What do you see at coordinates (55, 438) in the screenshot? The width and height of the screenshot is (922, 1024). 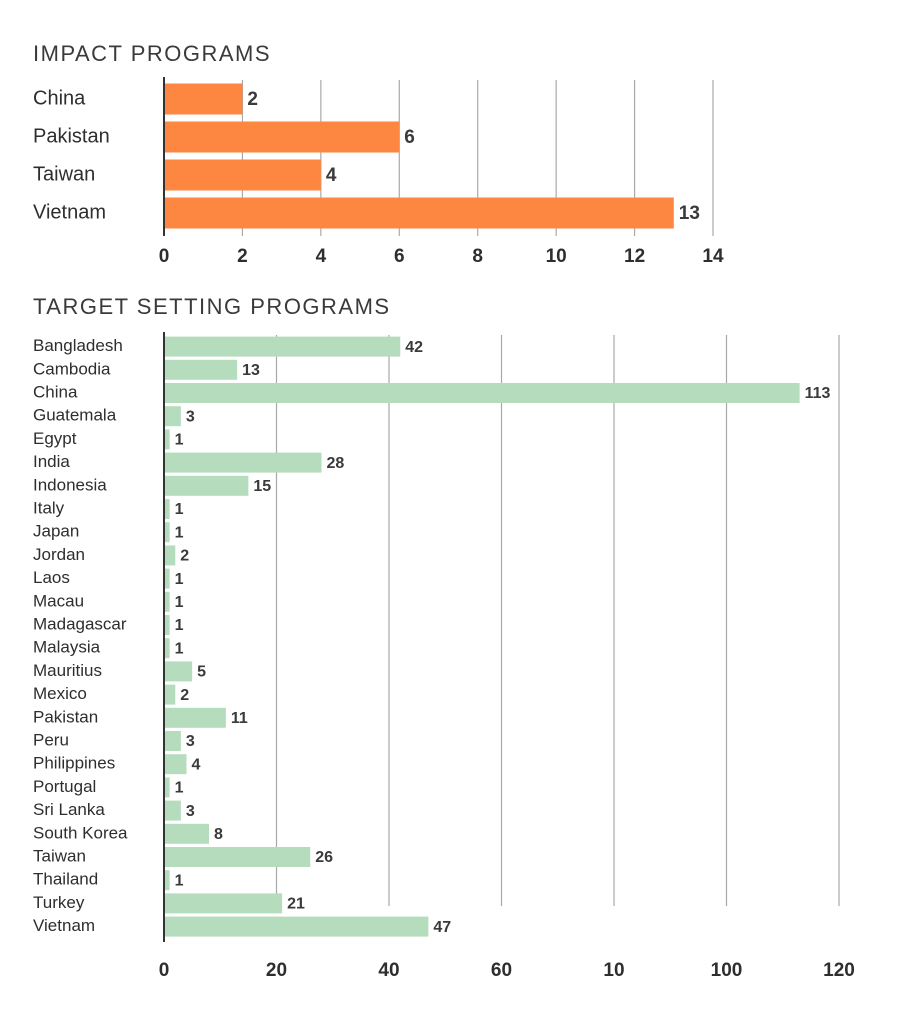 I see `category-label: Egypt` at bounding box center [55, 438].